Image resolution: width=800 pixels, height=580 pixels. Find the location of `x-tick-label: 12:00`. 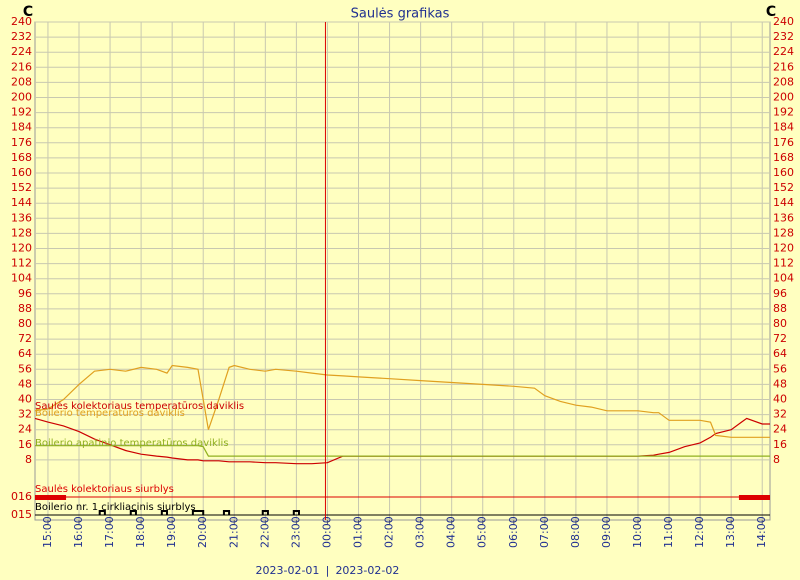

x-tick-label: 12:00 is located at coordinates (699, 532).